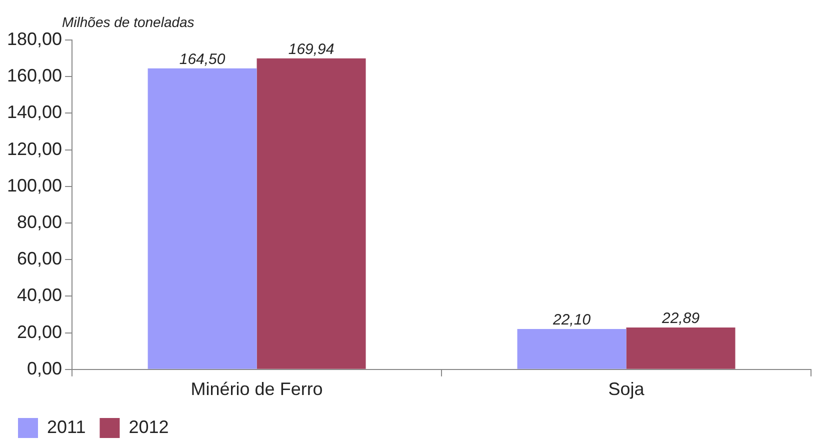 The image size is (819, 448). I want to click on x-tick-label: Soja, so click(627, 389).